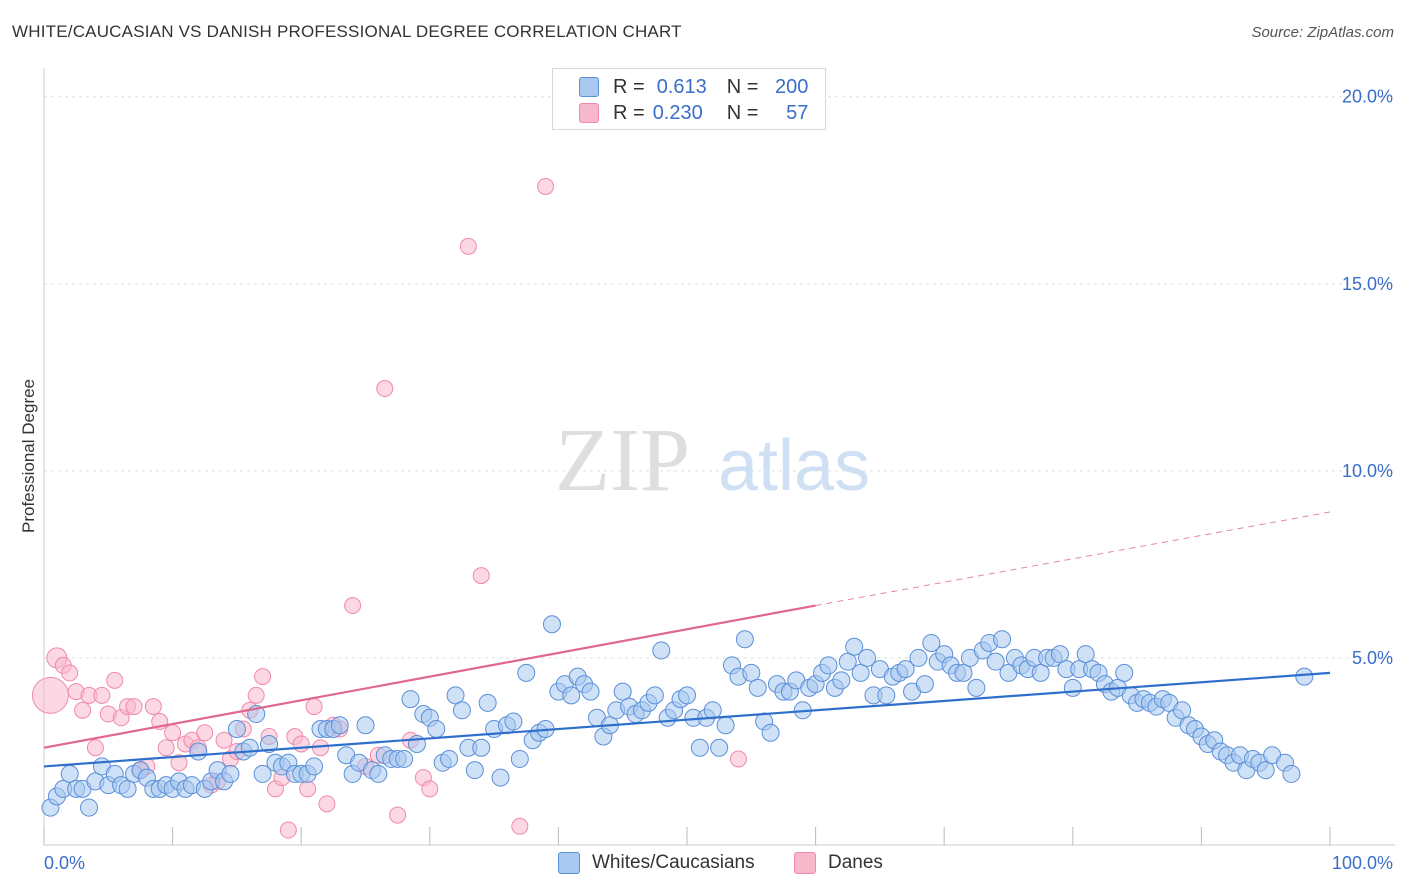  Describe the element at coordinates (1322, 32) in the screenshot. I see `source-label: Source: ZipAtlas.com` at that location.